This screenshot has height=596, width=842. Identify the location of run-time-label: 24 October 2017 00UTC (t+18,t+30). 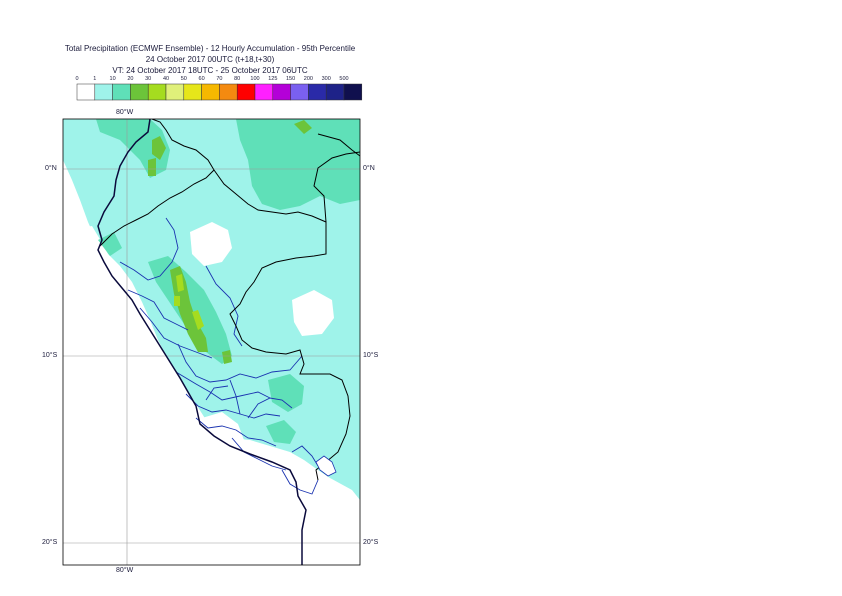
(210, 59).